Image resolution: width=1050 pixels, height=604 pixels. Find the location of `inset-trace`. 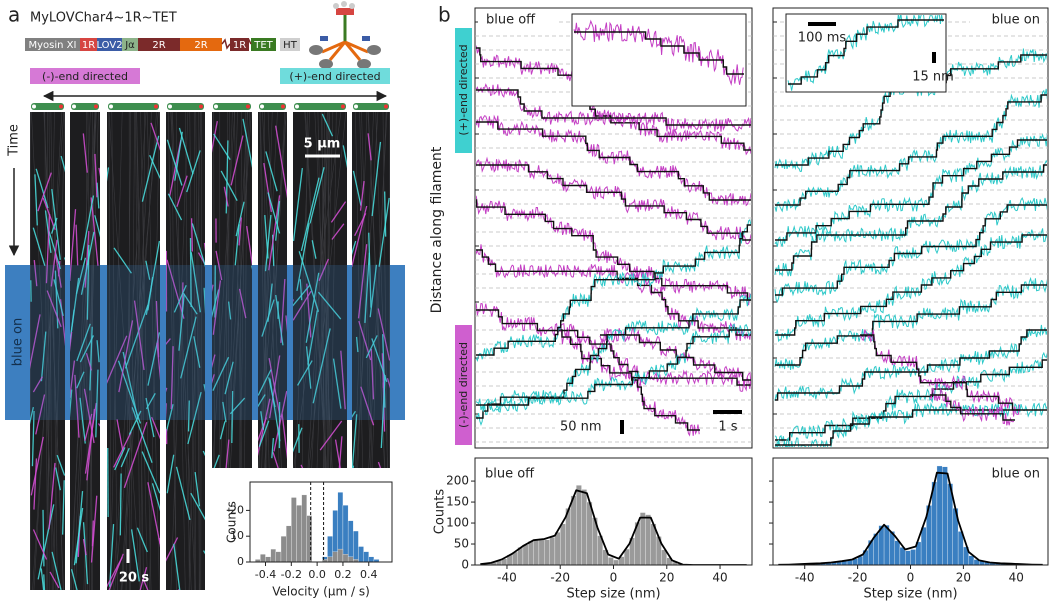

inset-trace is located at coordinates (865, 53).